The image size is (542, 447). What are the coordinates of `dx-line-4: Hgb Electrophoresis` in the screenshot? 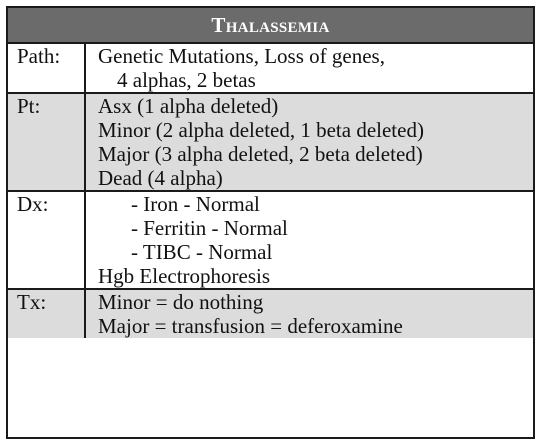 It's located at (184, 276).